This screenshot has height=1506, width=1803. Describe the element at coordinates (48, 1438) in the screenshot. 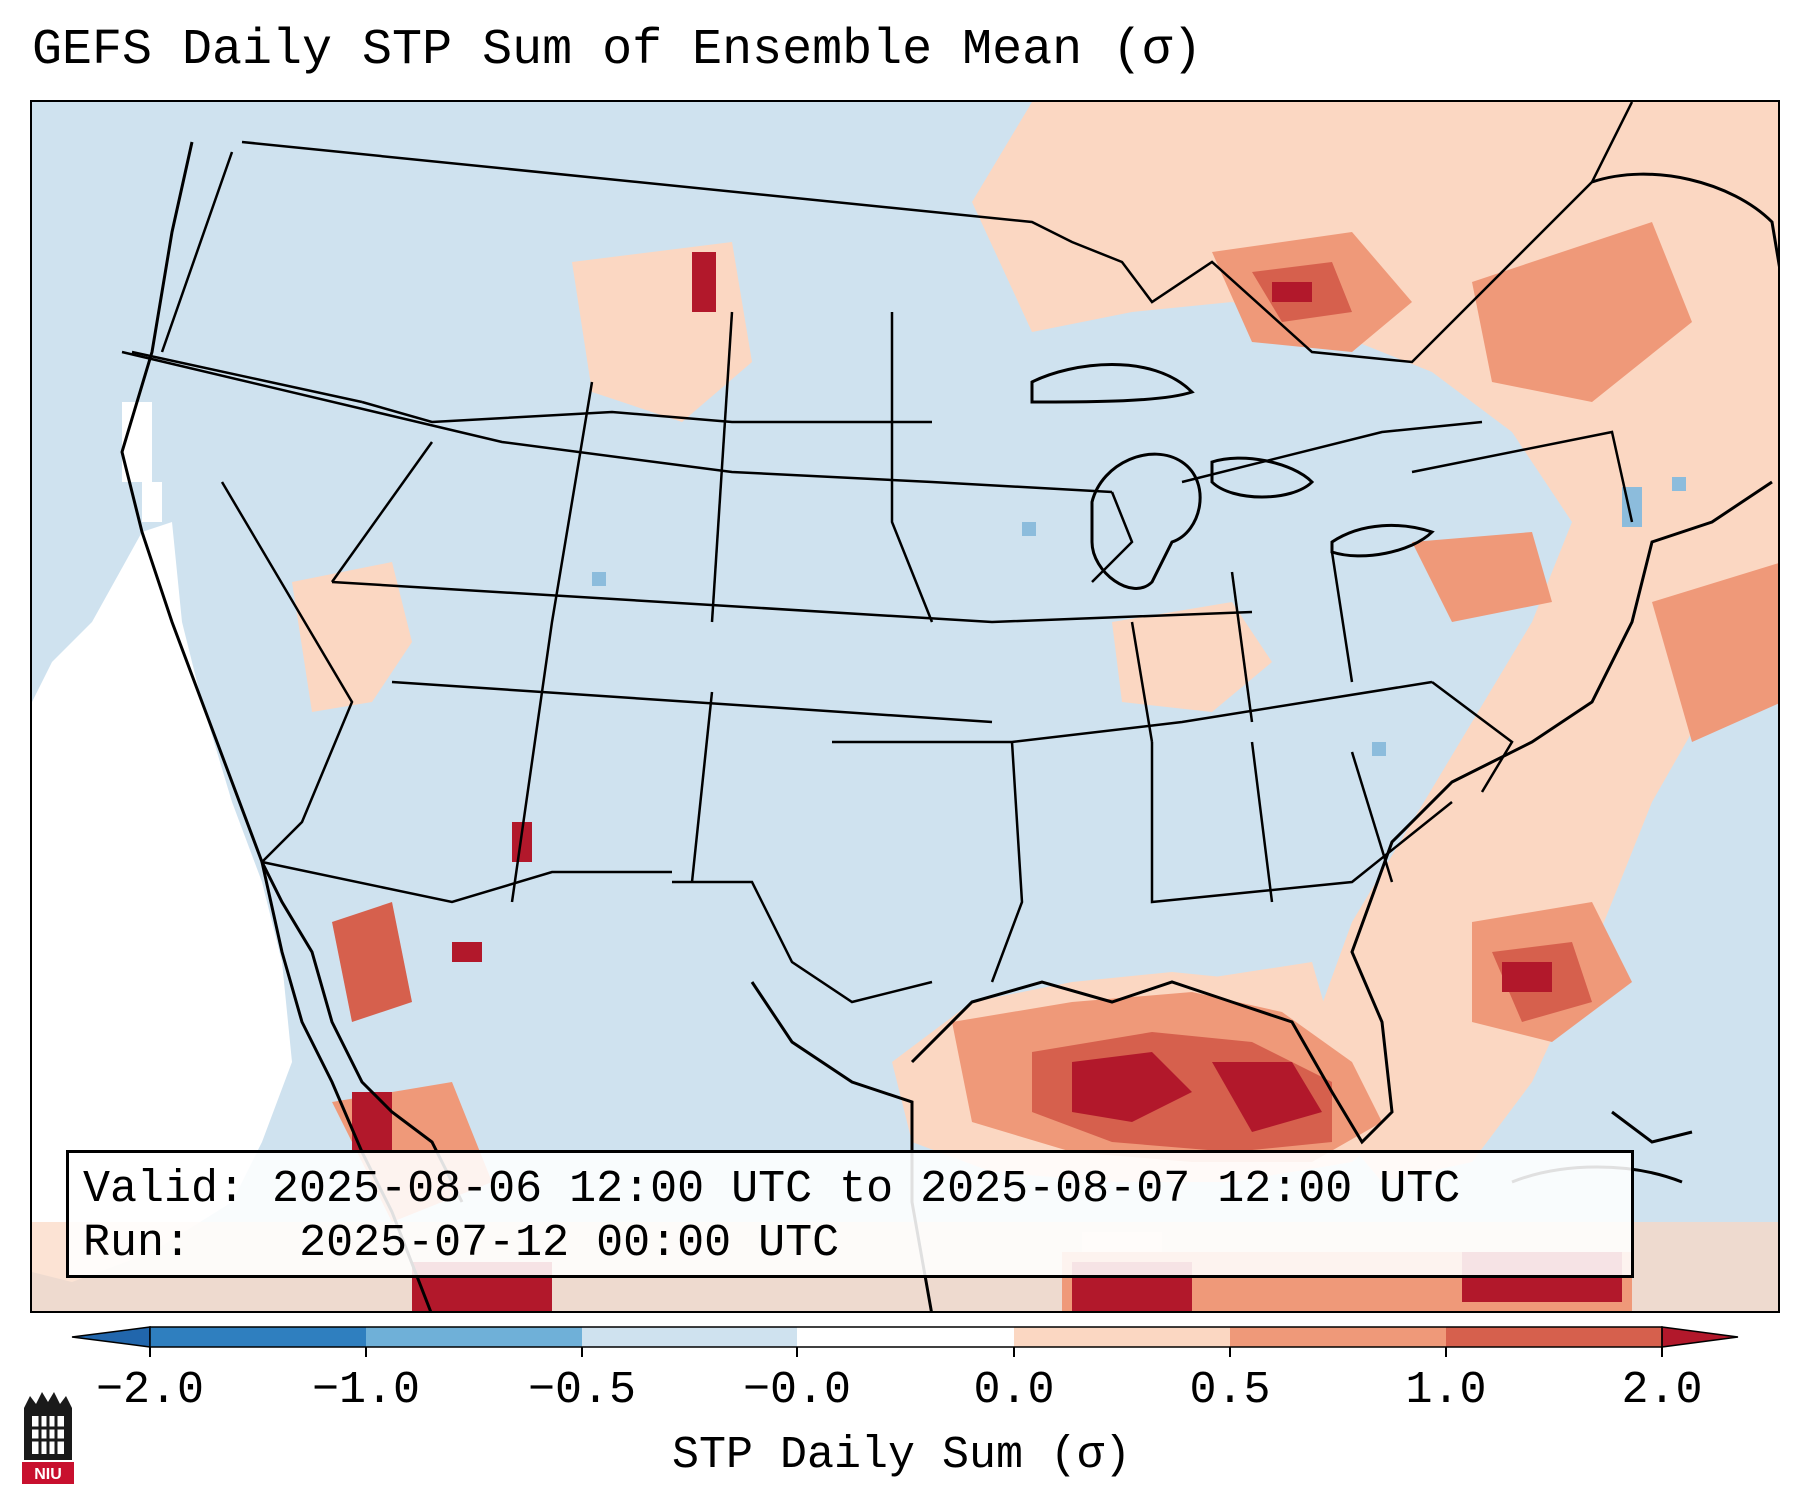

I see `niu-logo-icon: NIU` at that location.